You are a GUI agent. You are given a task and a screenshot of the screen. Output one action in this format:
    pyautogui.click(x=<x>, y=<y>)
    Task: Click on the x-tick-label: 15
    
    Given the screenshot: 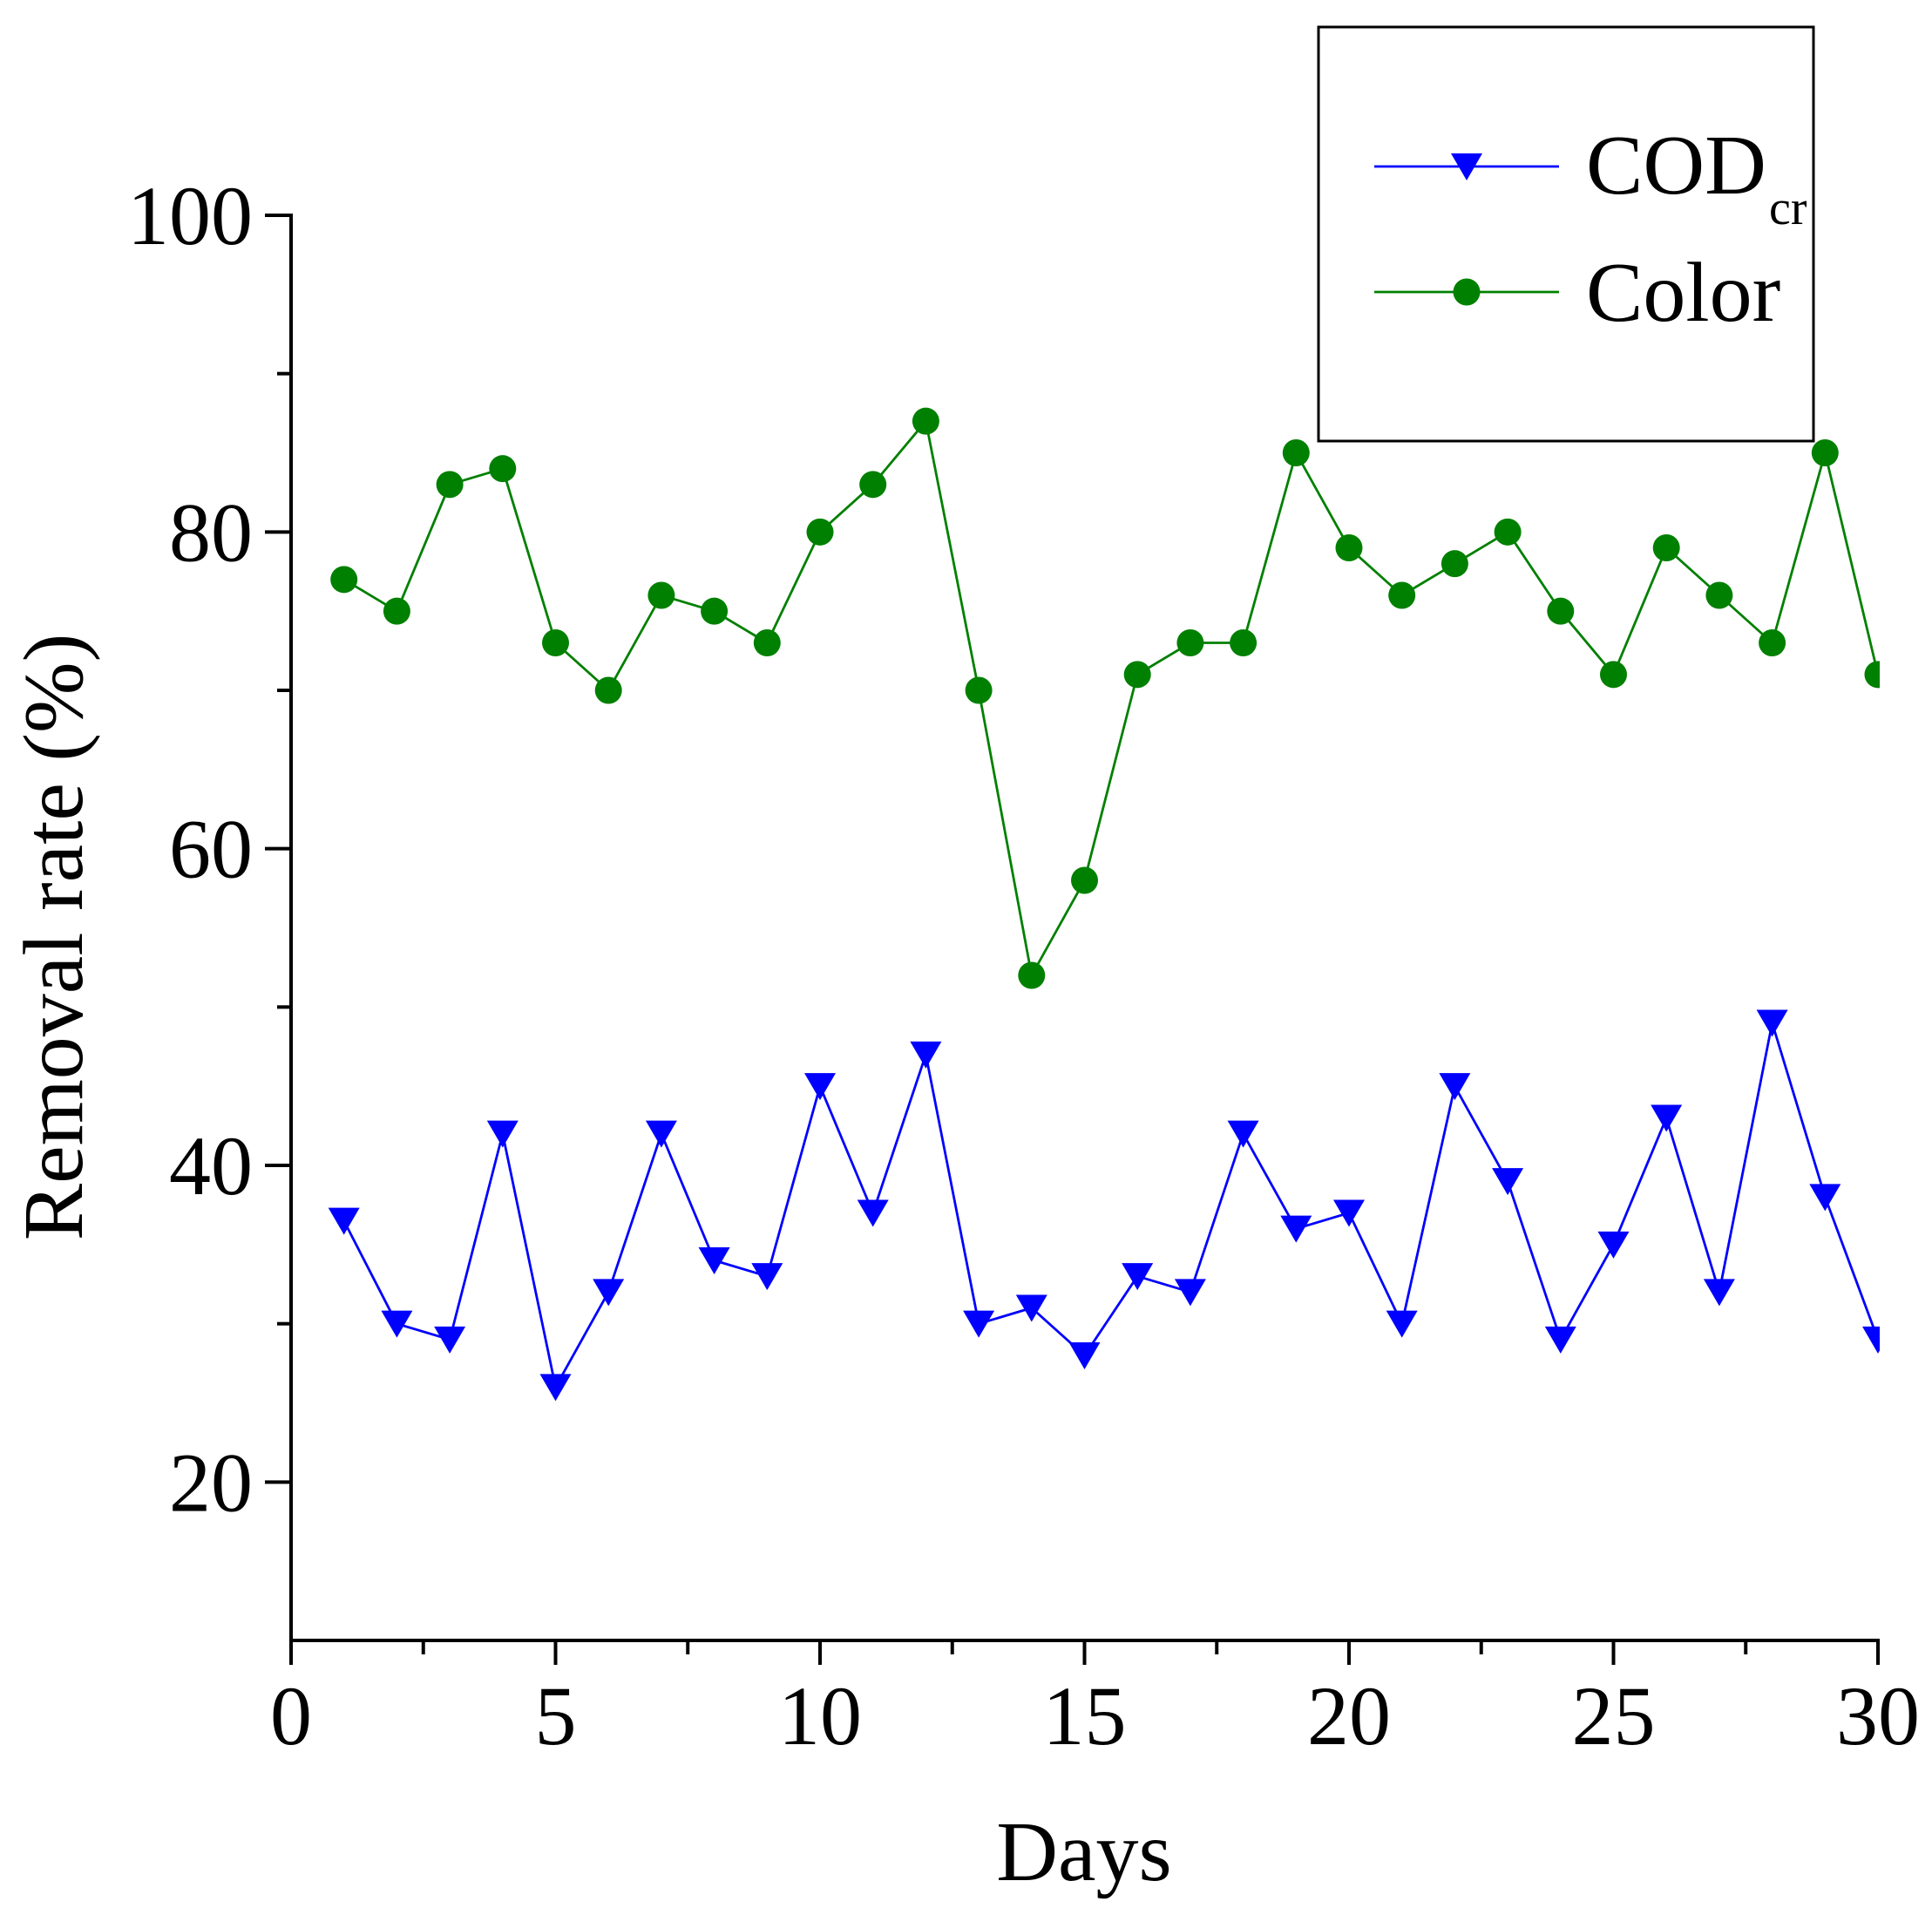 What is the action you would take?
    pyautogui.click(x=1085, y=1715)
    